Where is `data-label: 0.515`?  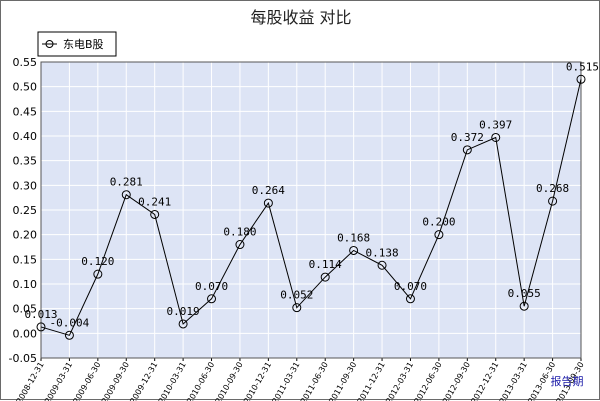
data-label: 0.515 is located at coordinates (582, 66).